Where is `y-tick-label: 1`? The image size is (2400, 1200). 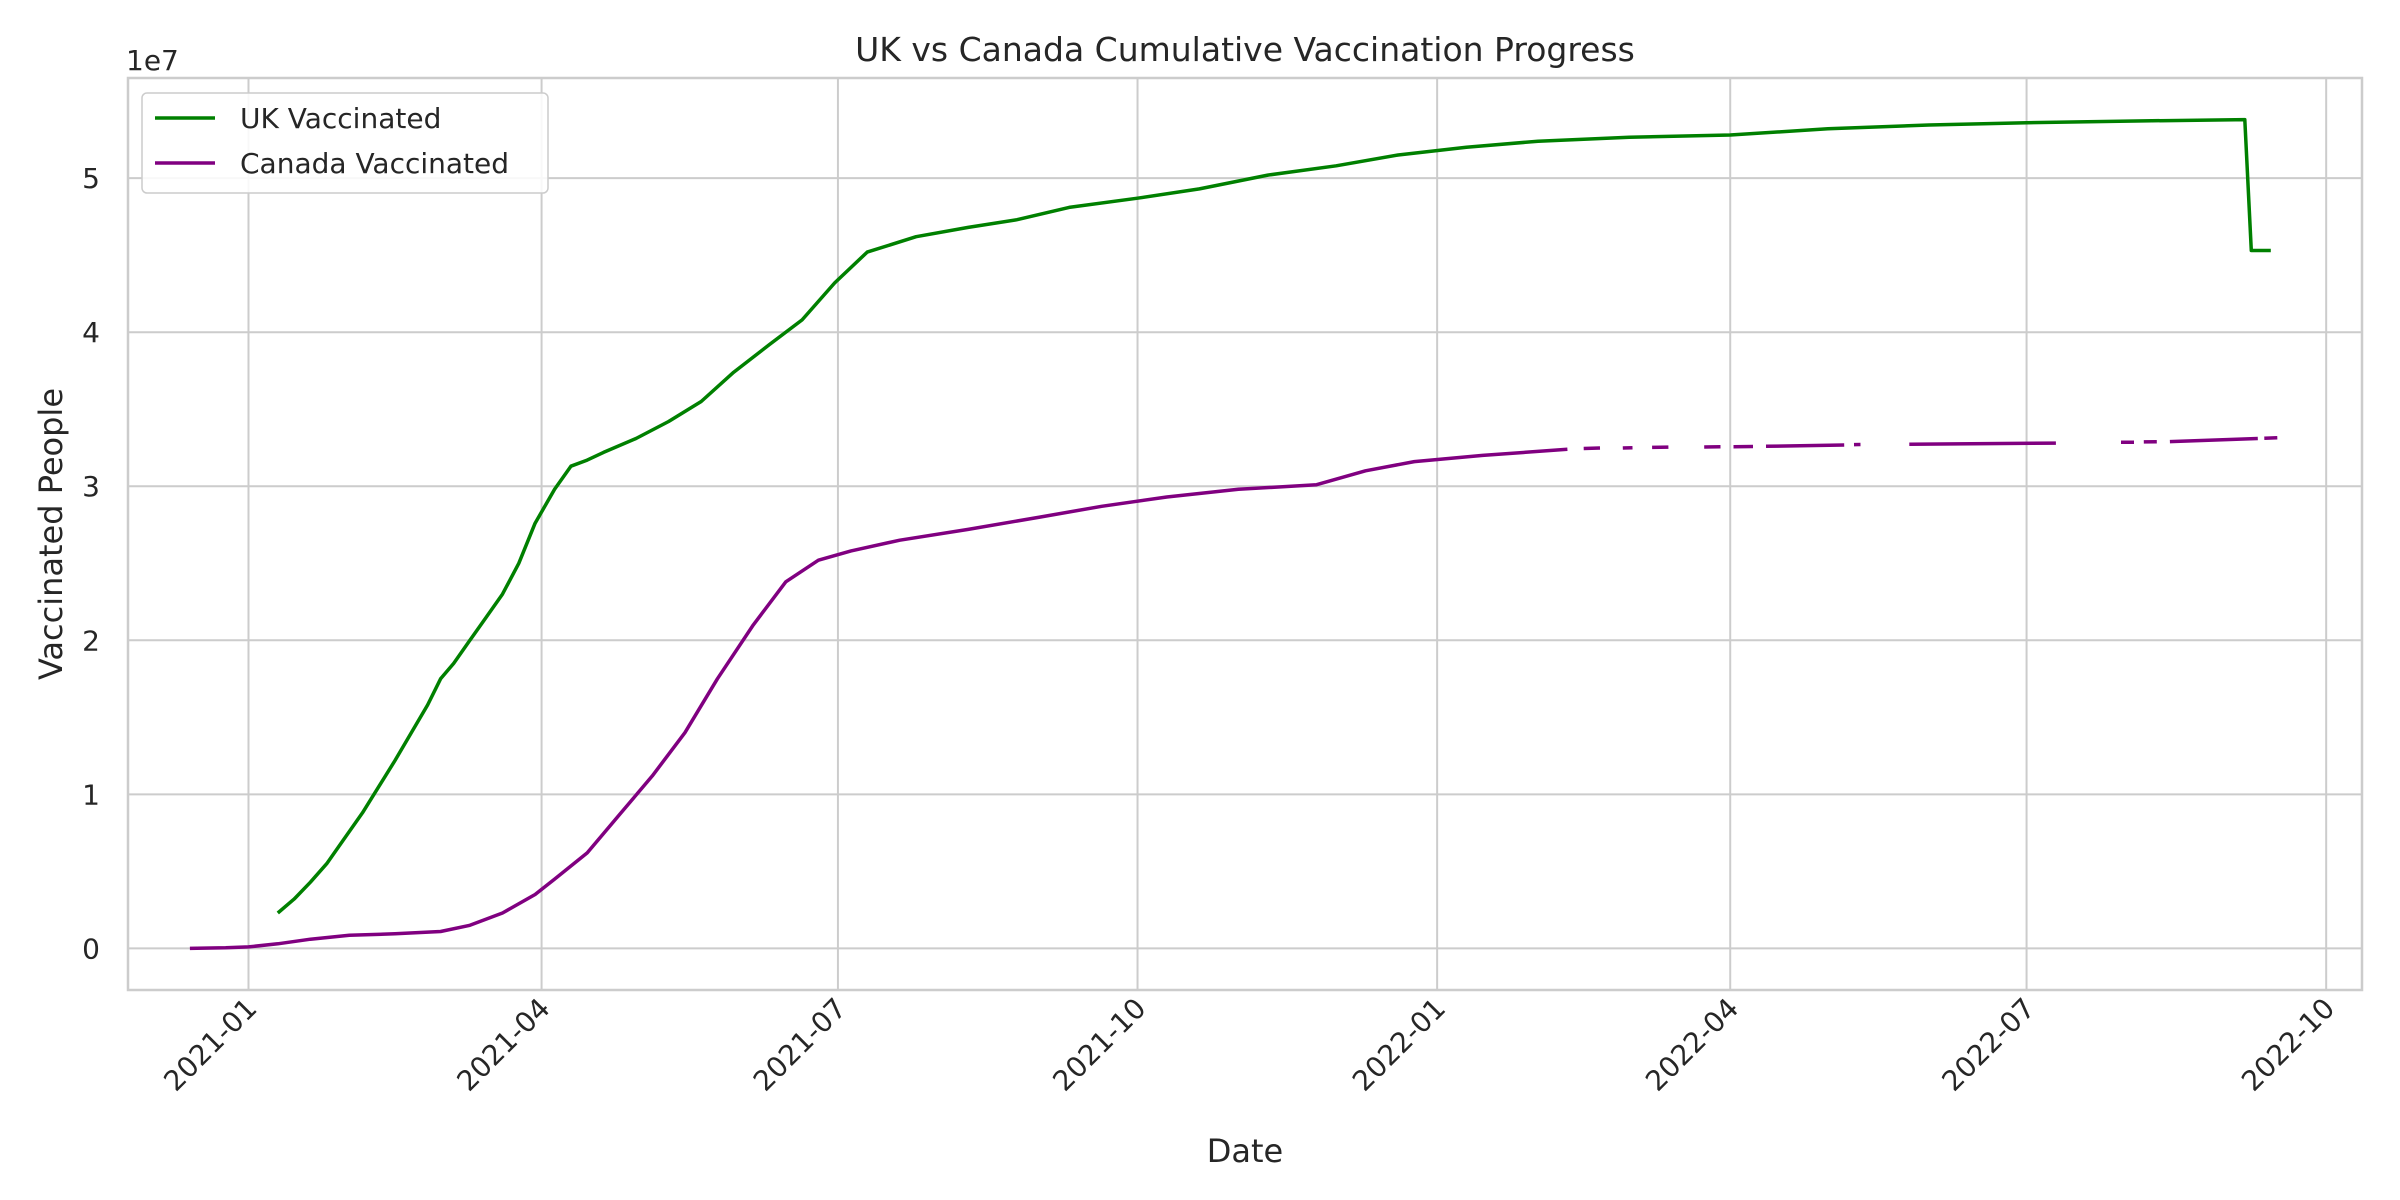
y-tick-label: 1 is located at coordinates (91, 794).